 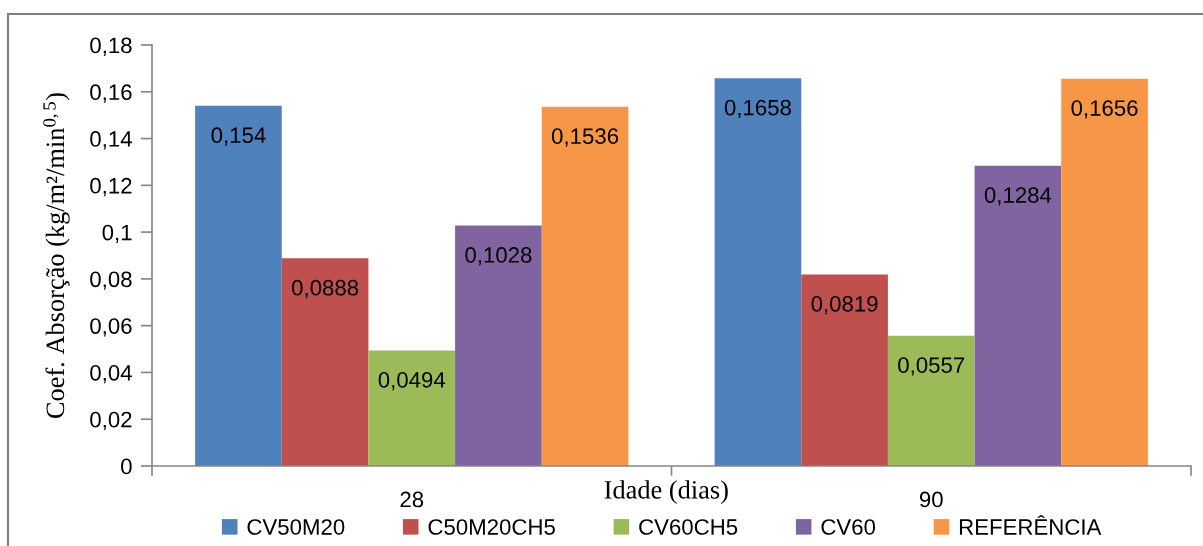 I want to click on y-tick-label: 0,02, so click(x=111, y=421).